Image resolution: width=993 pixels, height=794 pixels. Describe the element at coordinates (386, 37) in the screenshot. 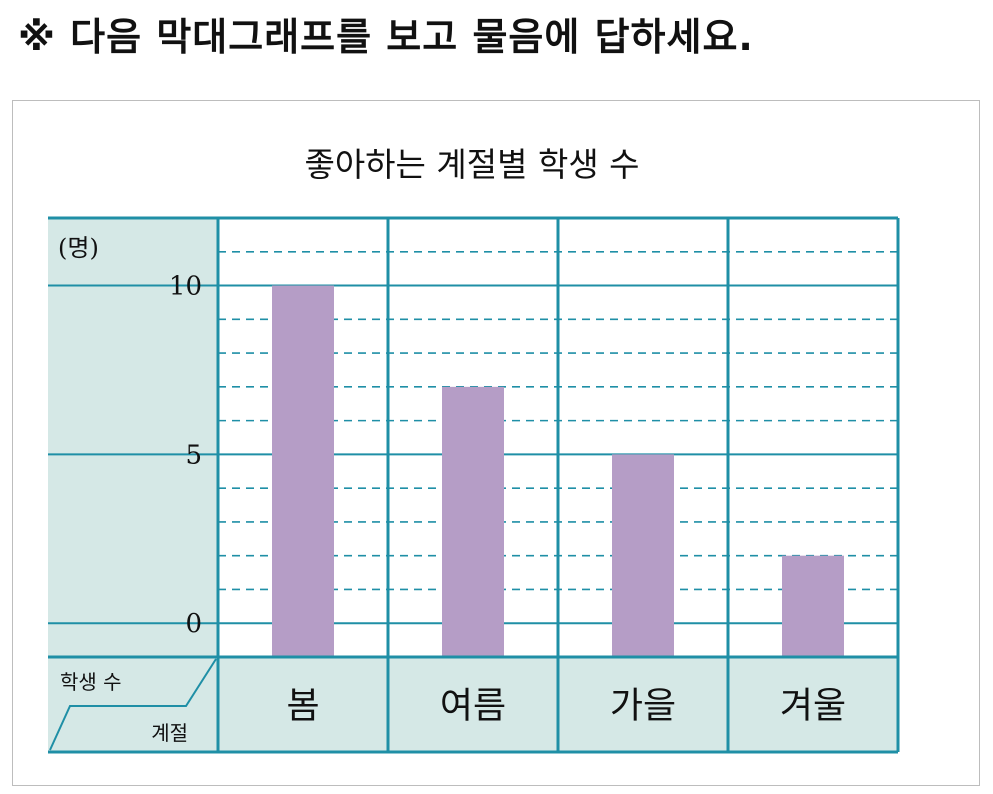

I see `instruction-text: ※ 다음 막대그래프를 보고 물음에 답하세요.` at that location.